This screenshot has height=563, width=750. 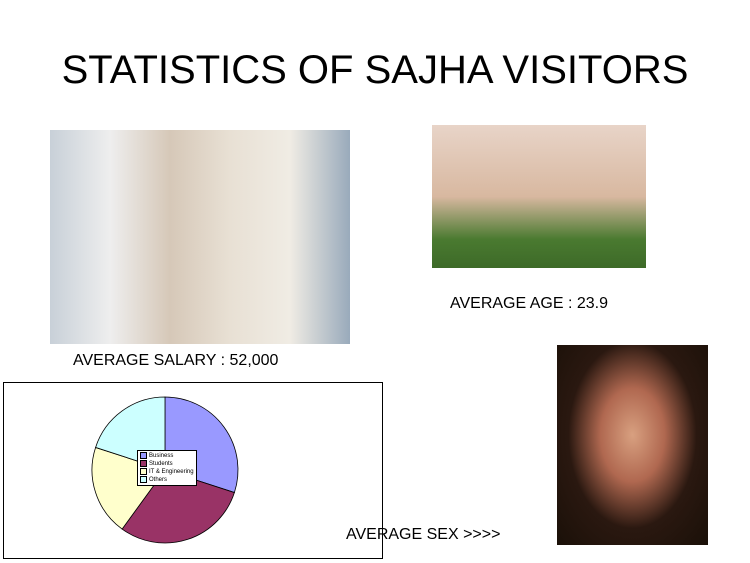 What do you see at coordinates (158, 480) in the screenshot?
I see `legend-label: Others` at bounding box center [158, 480].